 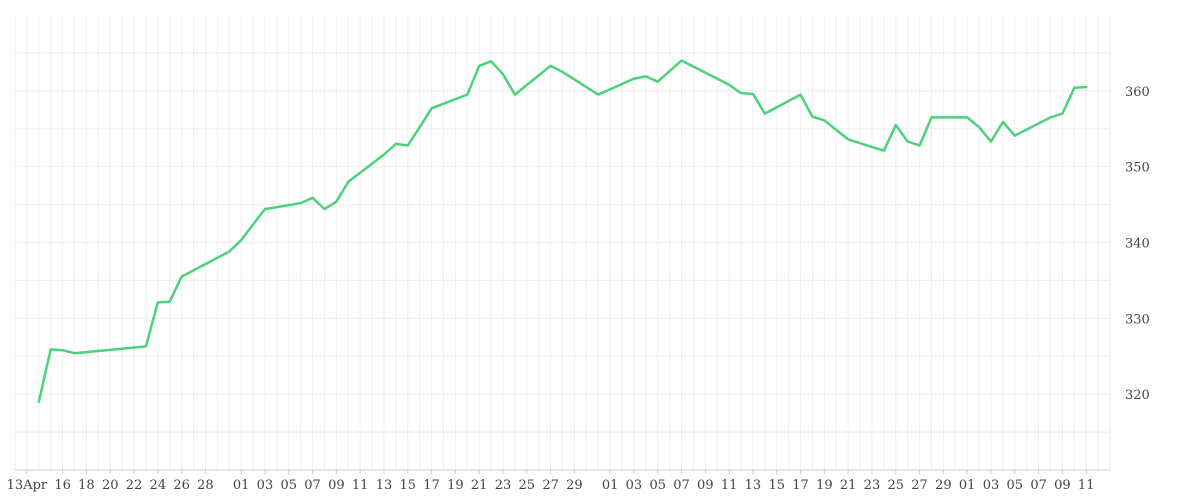 I want to click on x-tick-label: 26, so click(x=181, y=485).